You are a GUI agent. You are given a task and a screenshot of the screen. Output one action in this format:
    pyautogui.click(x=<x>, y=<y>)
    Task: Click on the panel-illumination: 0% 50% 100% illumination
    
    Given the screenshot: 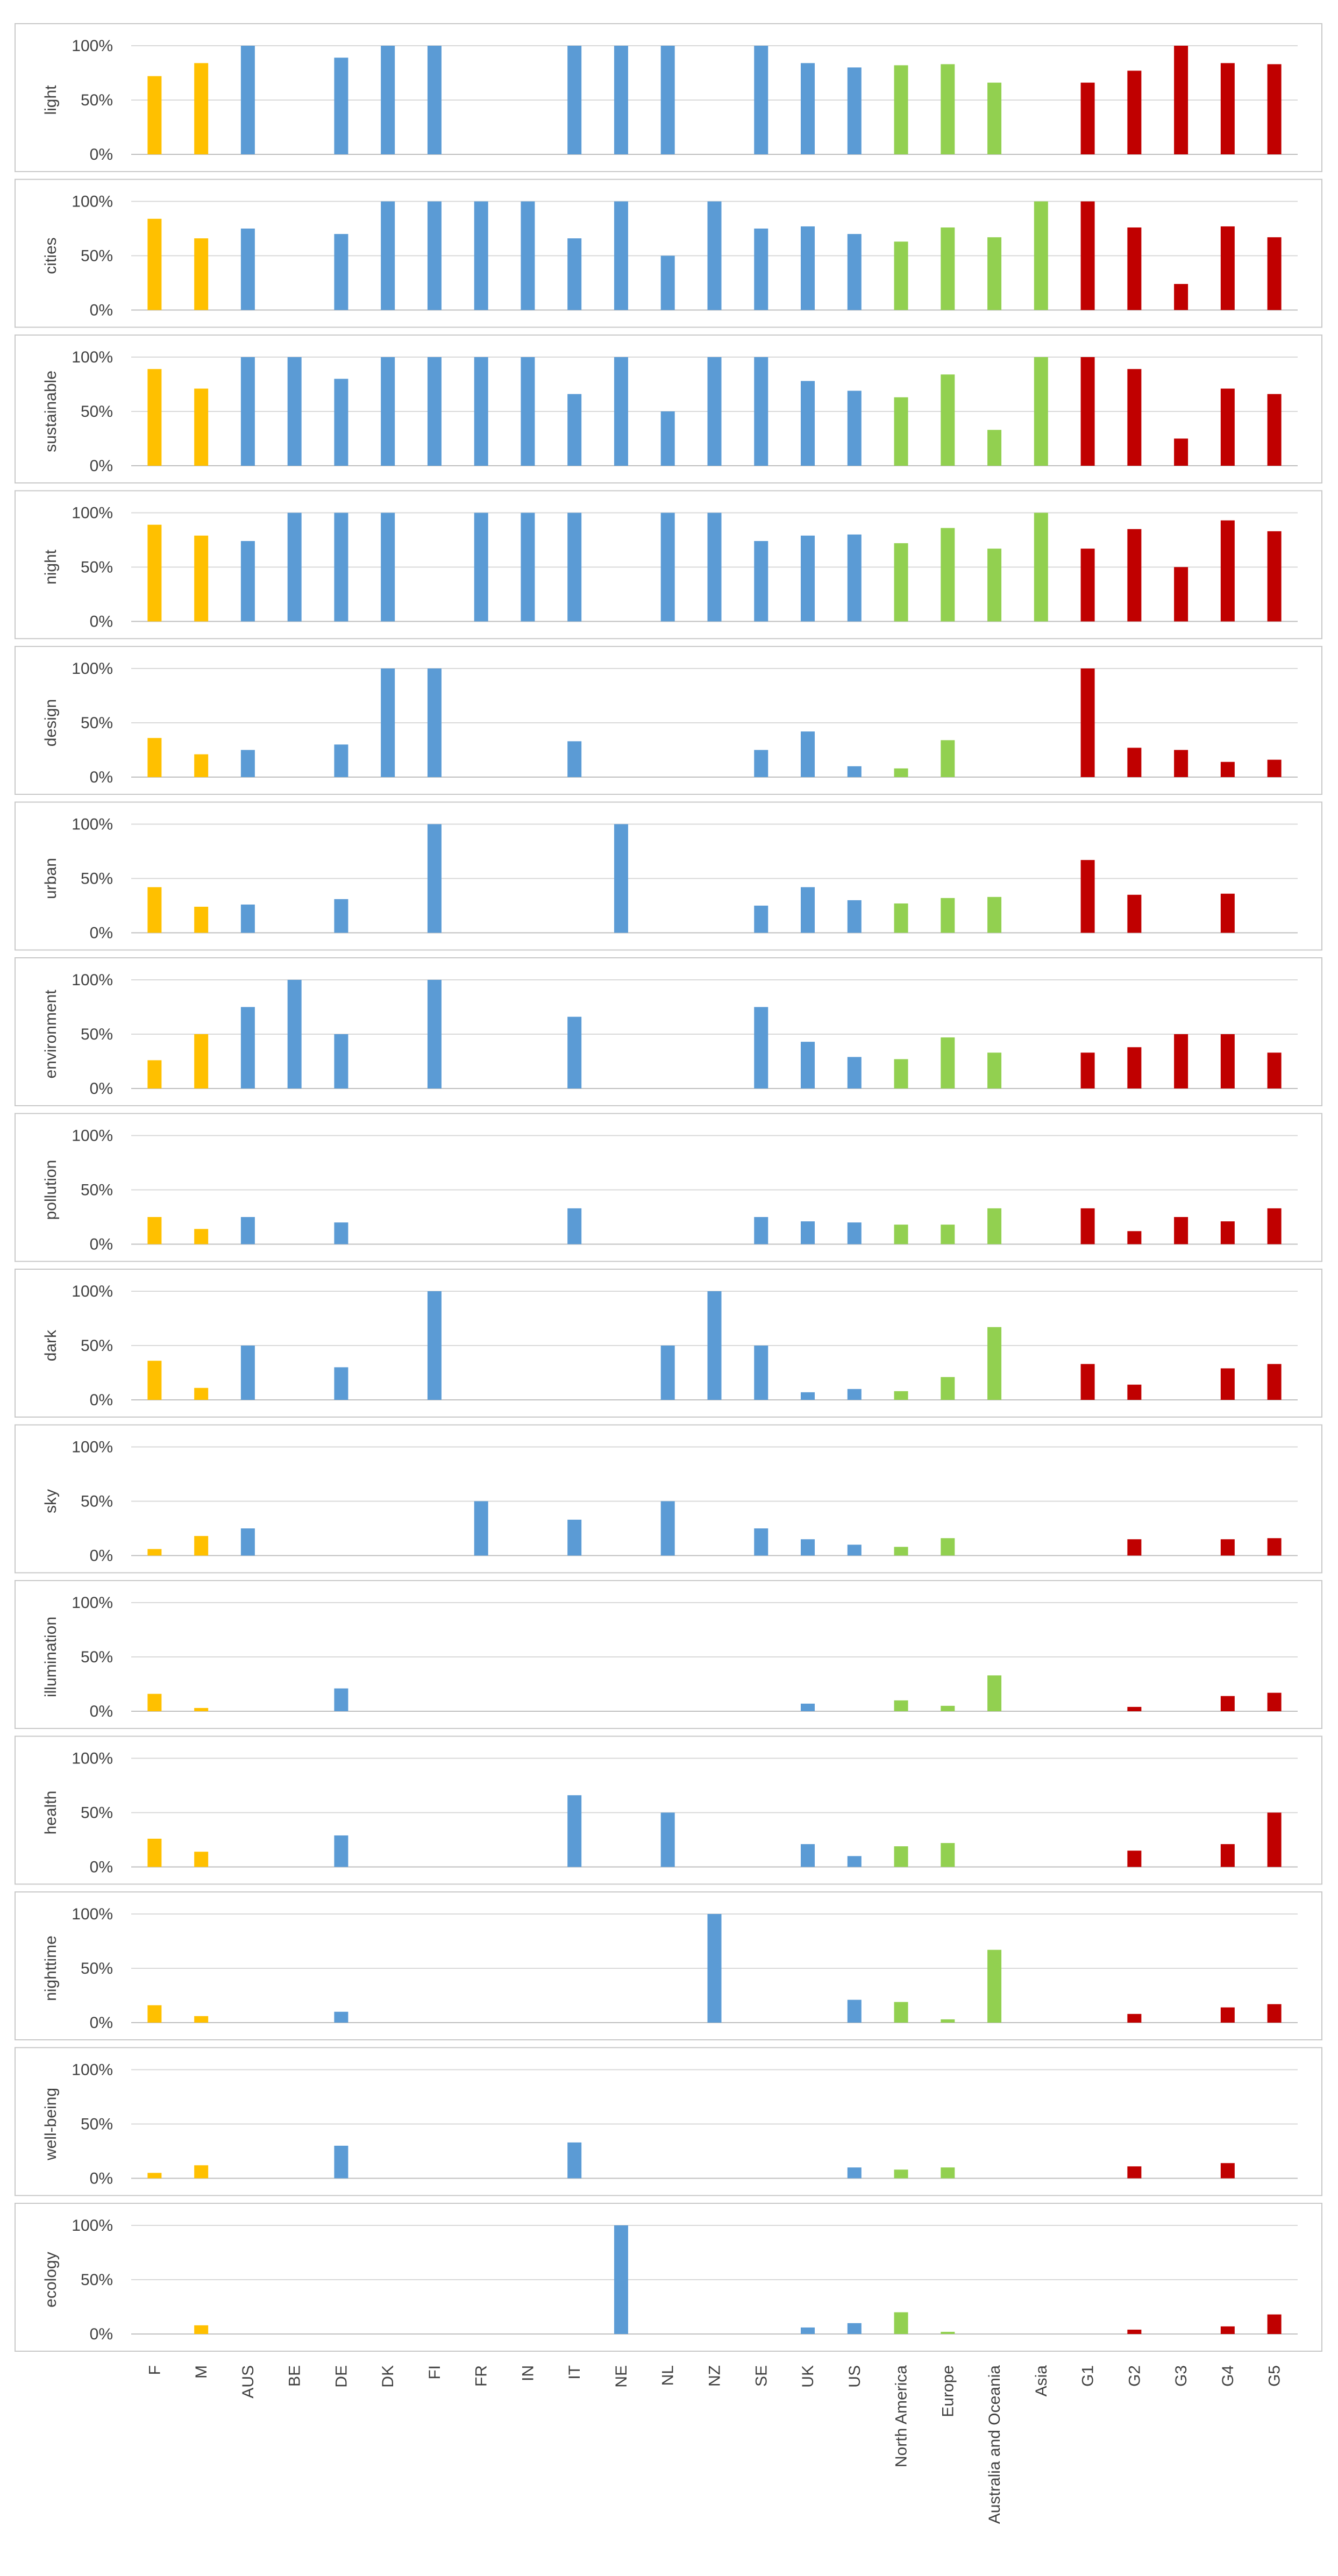 What is the action you would take?
    pyautogui.click(x=668, y=1654)
    